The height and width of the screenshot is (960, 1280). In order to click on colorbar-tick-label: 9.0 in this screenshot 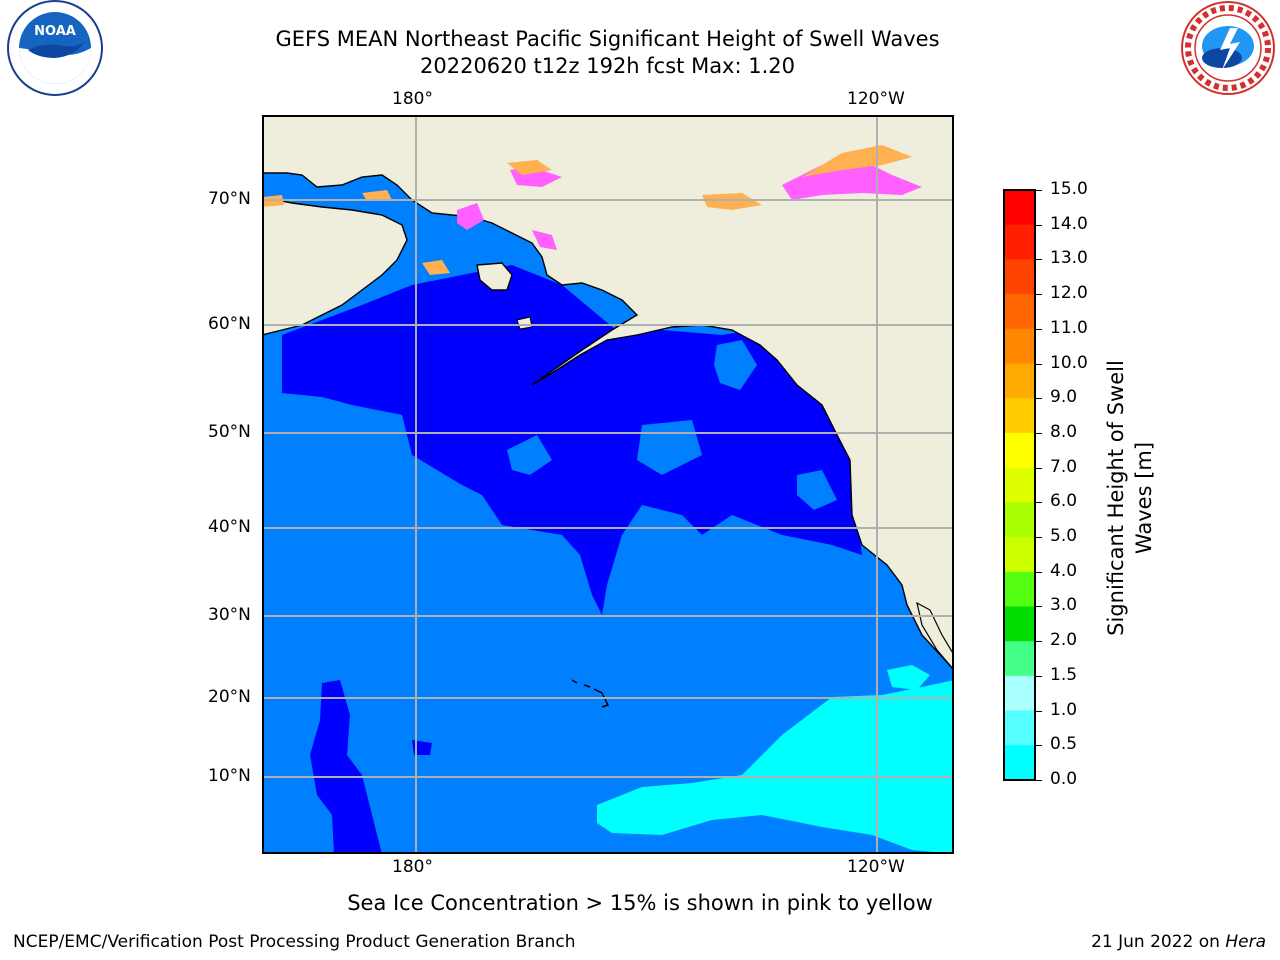, I will do `click(1064, 397)`.